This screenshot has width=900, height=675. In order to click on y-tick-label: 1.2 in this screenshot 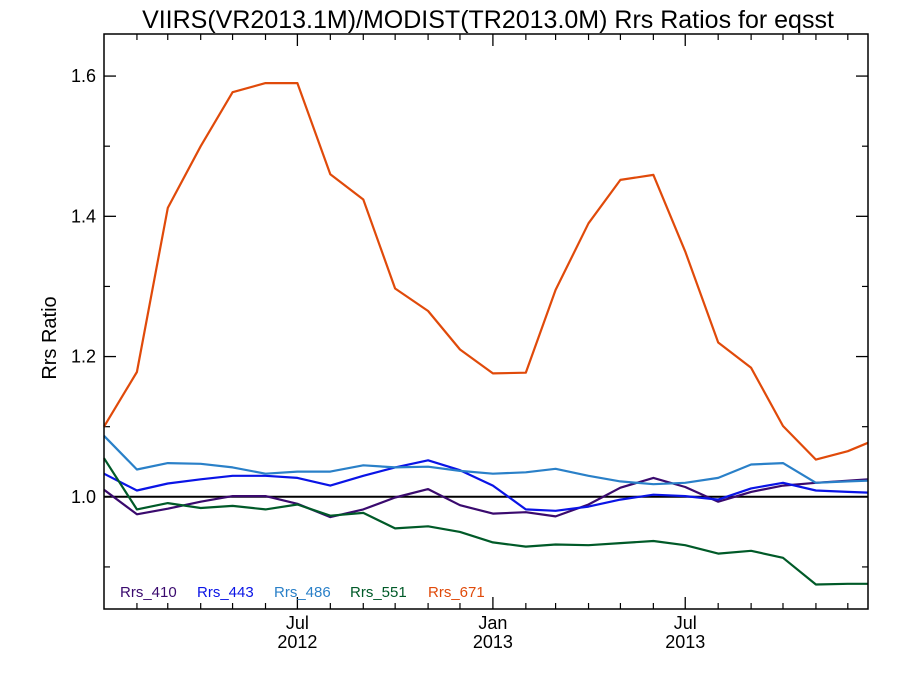, I will do `click(83, 357)`.